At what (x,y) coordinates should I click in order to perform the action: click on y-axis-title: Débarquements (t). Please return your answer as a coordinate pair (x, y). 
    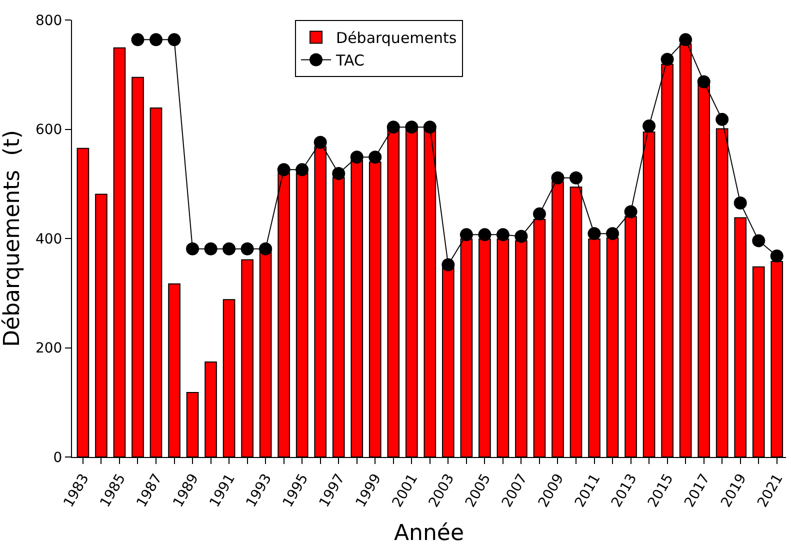
    Looking at the image, I should click on (12, 238).